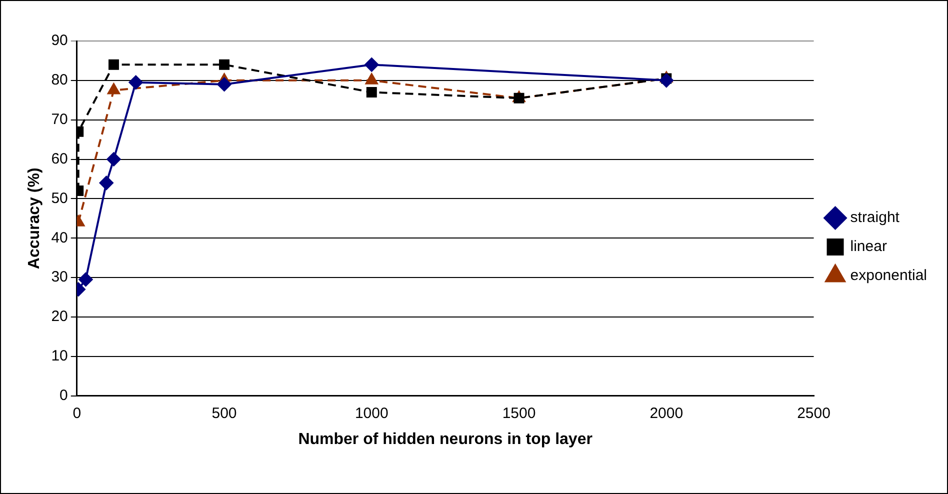  Describe the element at coordinates (59, 159) in the screenshot. I see `y-tick-label: 60` at that location.